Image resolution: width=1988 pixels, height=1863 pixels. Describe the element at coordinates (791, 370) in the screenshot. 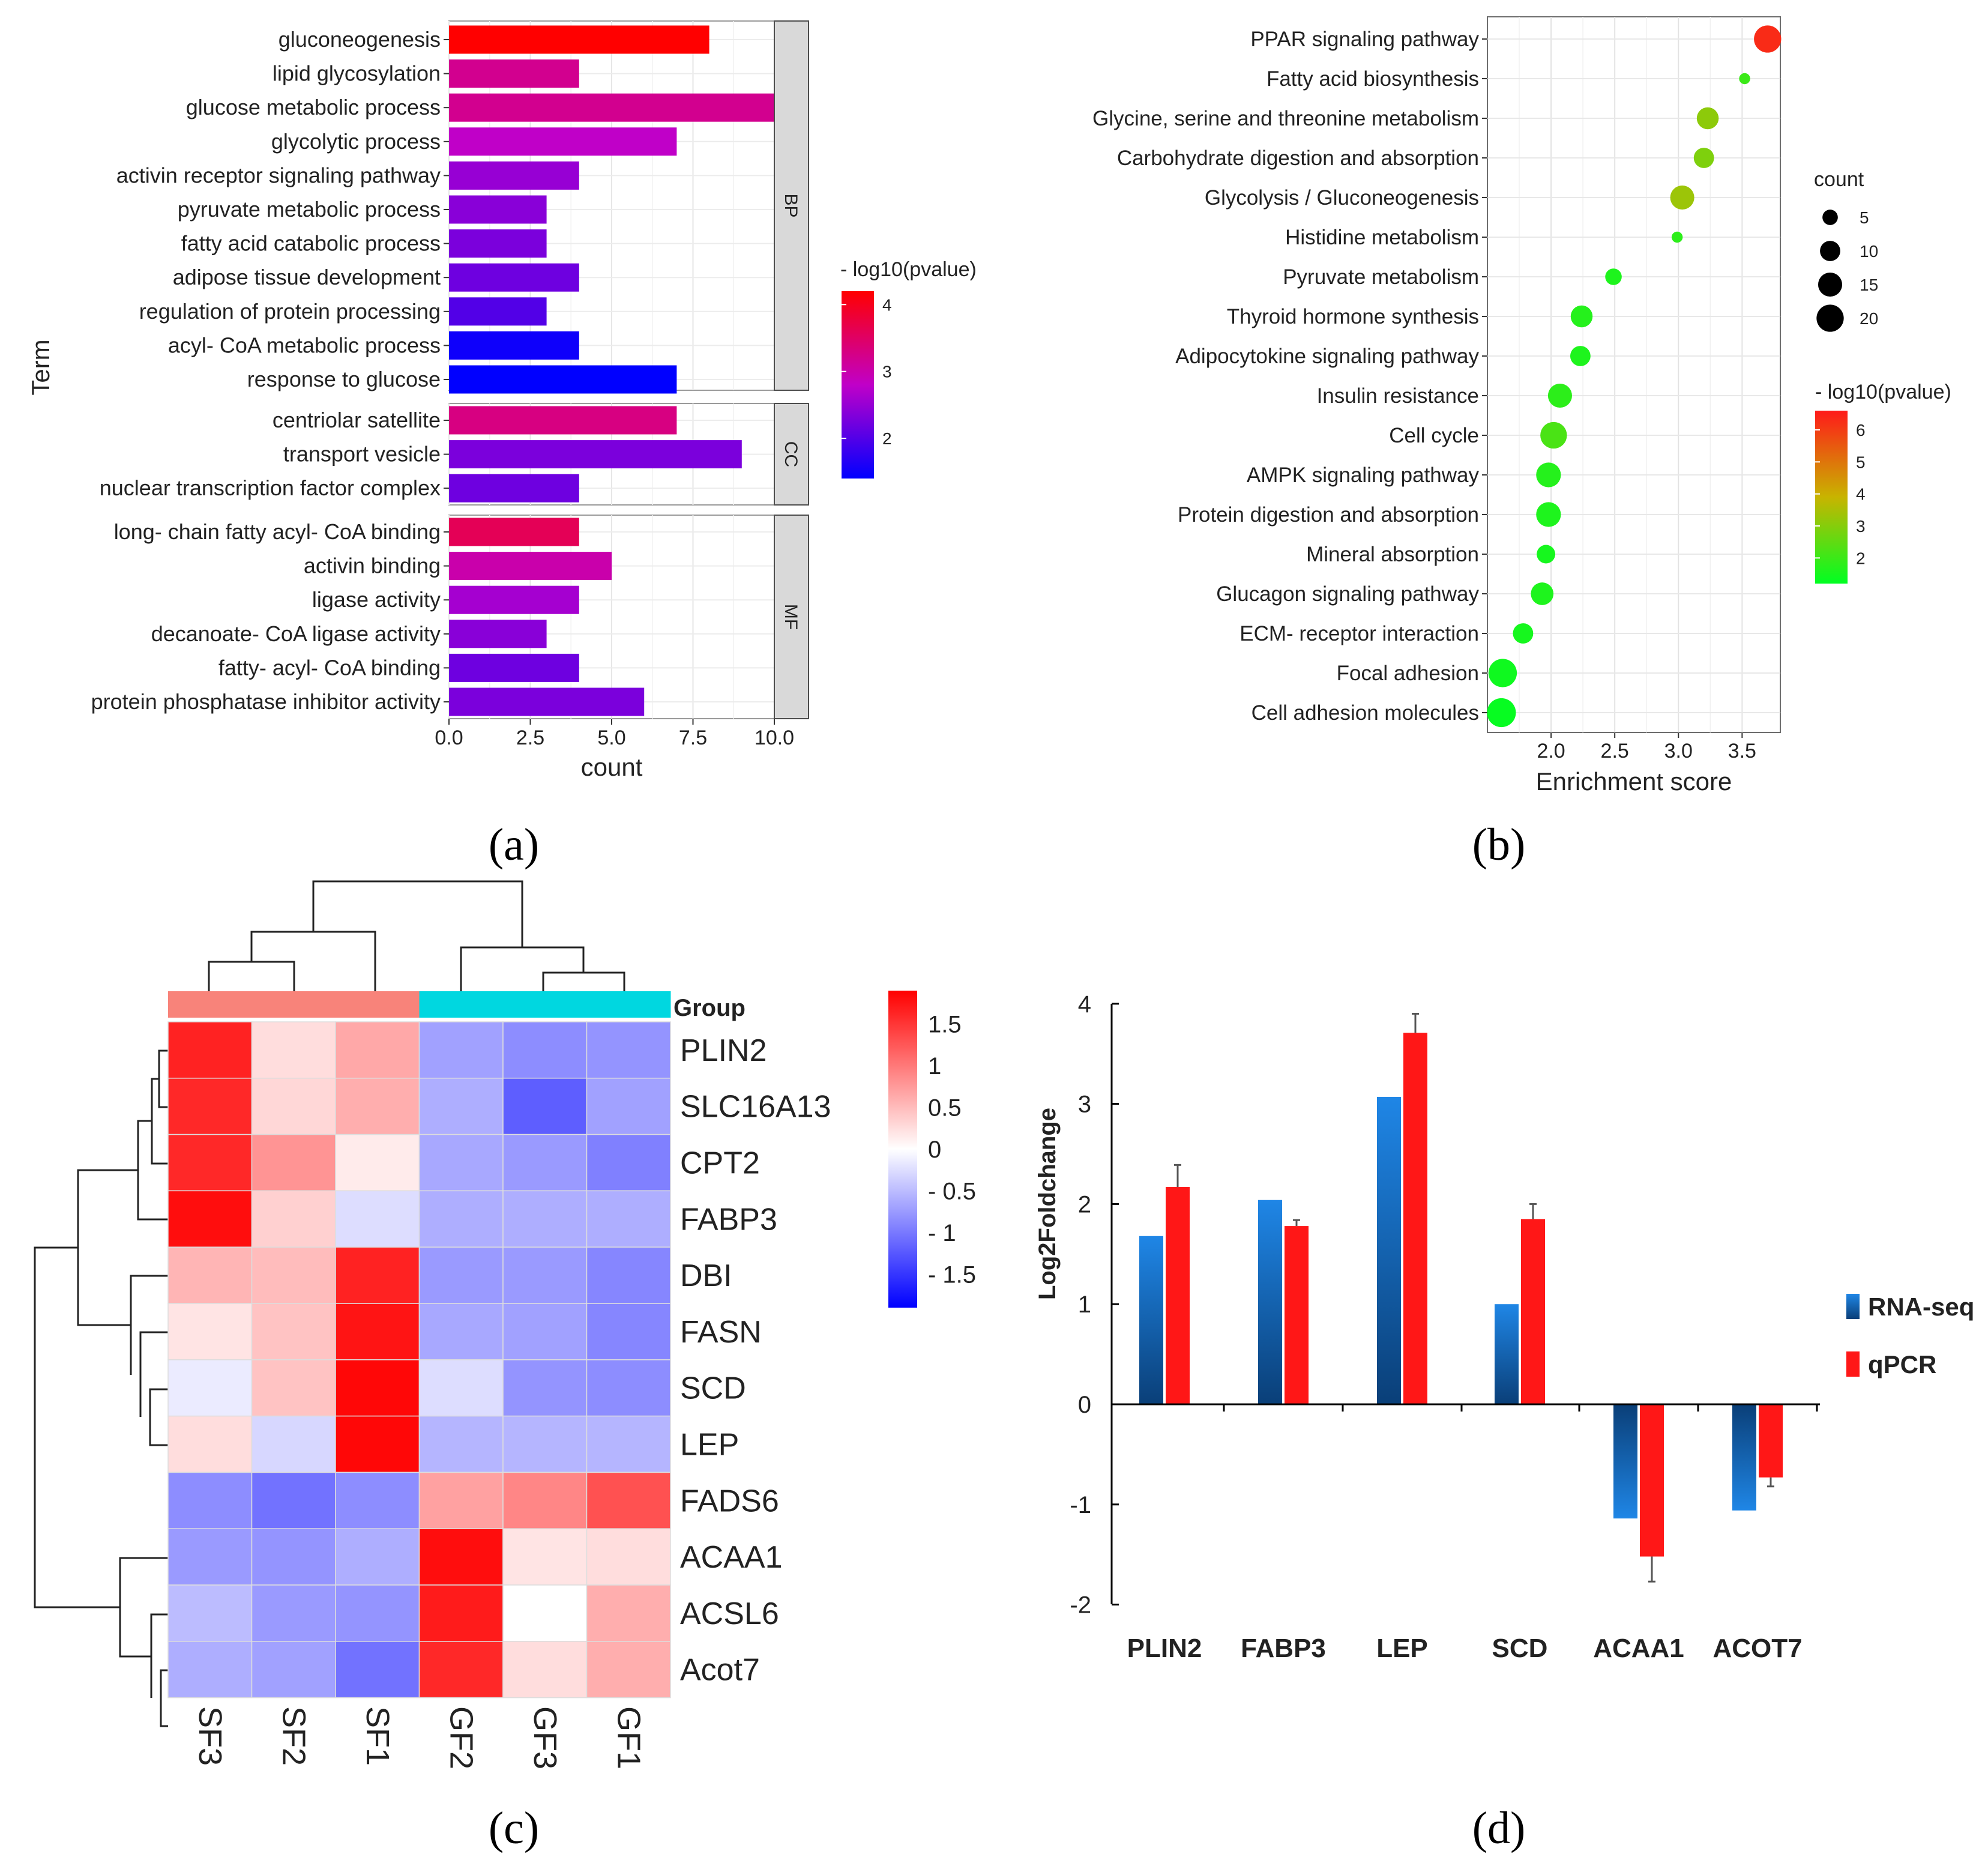

I see `panel-a-facet-strips: BP CC MF` at that location.